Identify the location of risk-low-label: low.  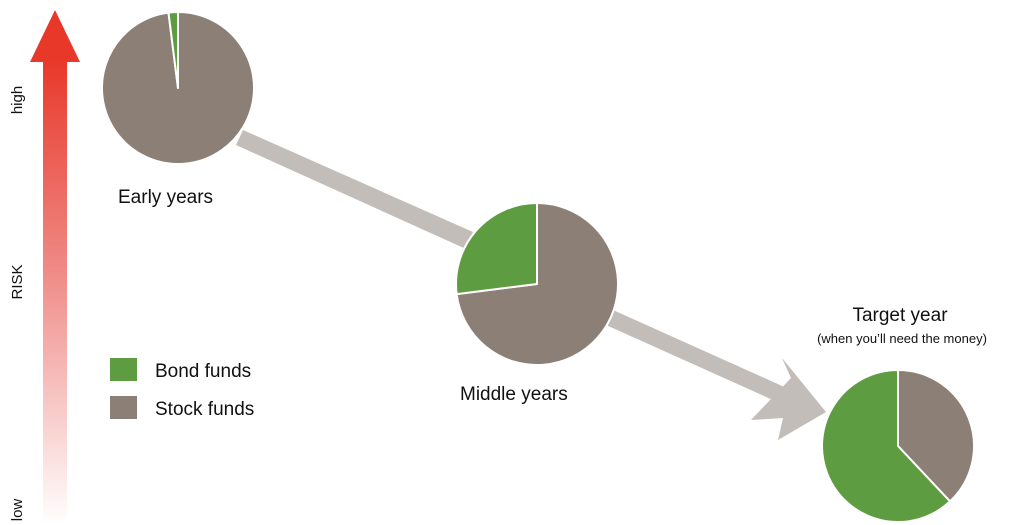
(17, 510).